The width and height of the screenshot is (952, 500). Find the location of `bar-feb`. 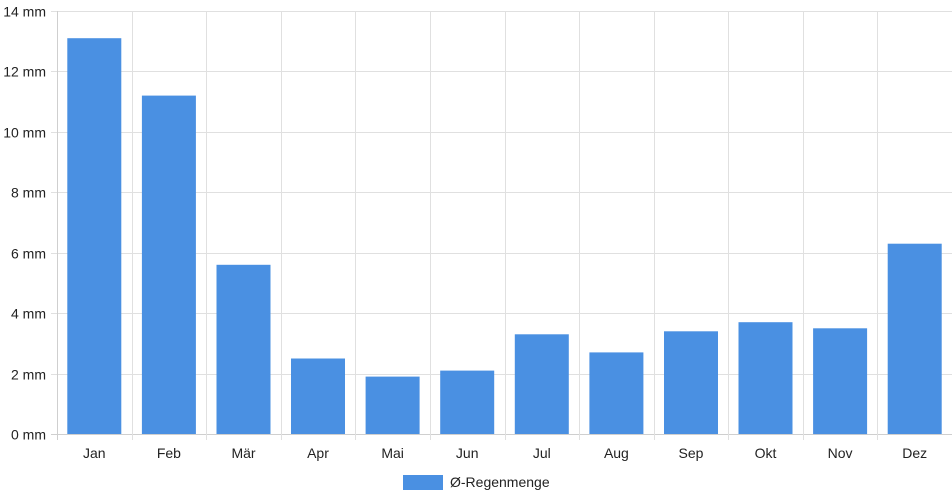

bar-feb is located at coordinates (168, 264).